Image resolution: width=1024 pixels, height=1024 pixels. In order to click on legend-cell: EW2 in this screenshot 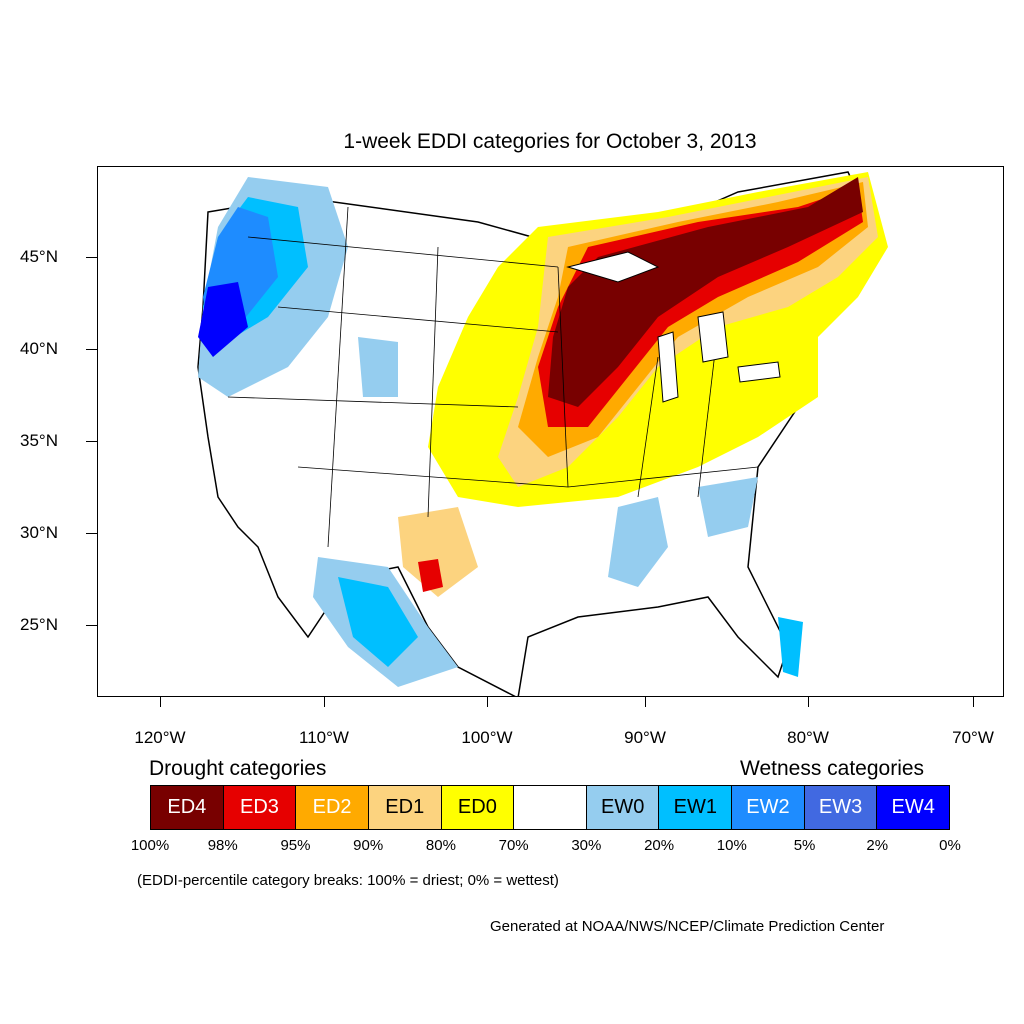, I will do `click(768, 807)`.